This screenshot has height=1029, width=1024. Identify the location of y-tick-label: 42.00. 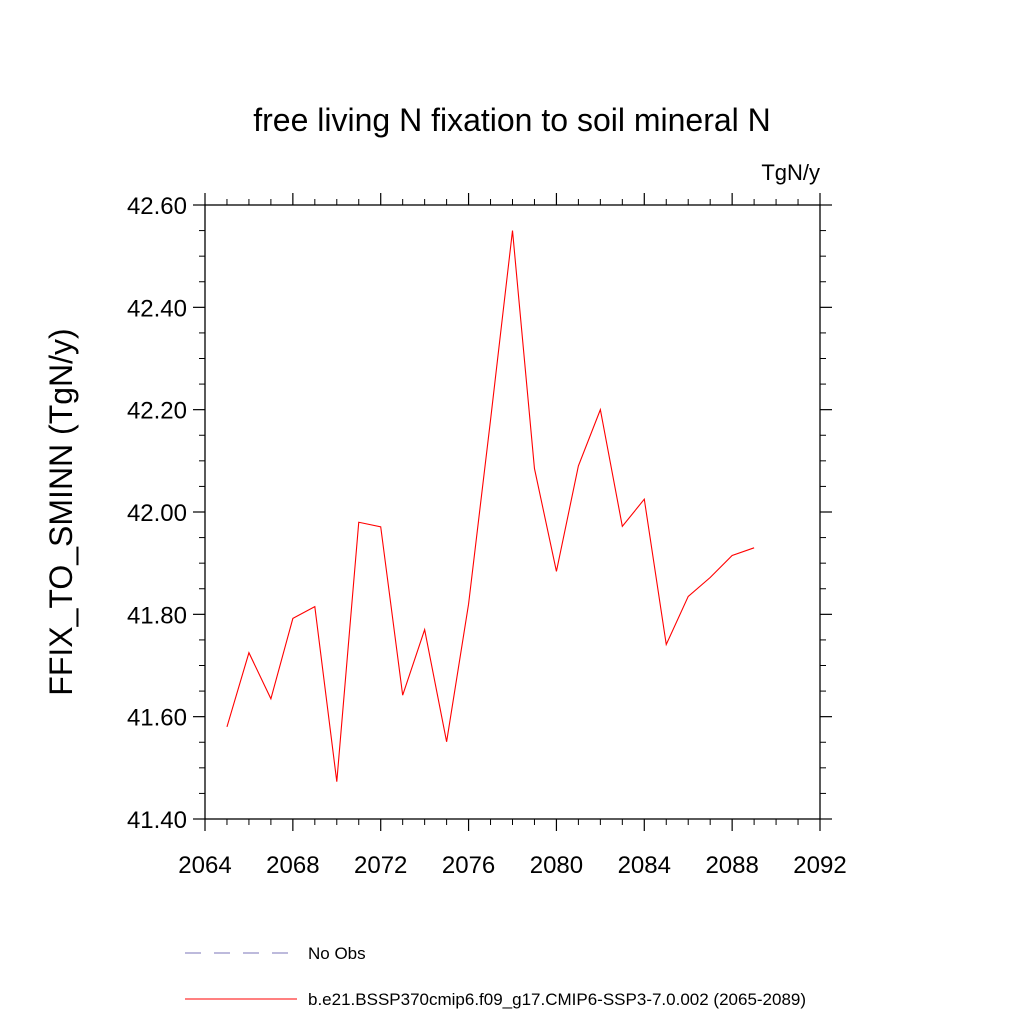
(157, 513).